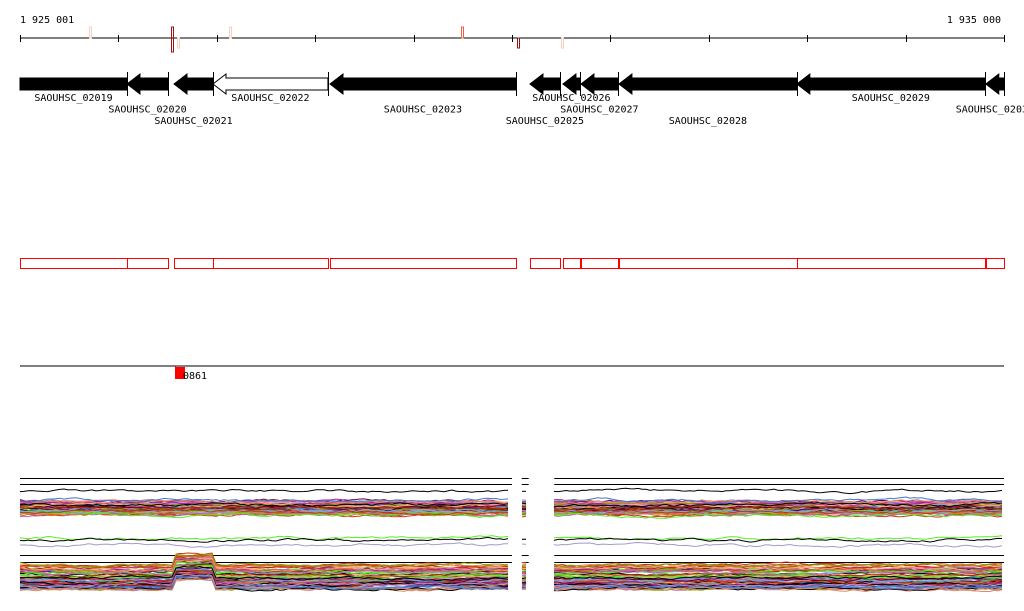 This screenshot has width=1024, height=611. Describe the element at coordinates (571, 98) in the screenshot. I see `gene-label: SAOUHSC_02026` at that location.